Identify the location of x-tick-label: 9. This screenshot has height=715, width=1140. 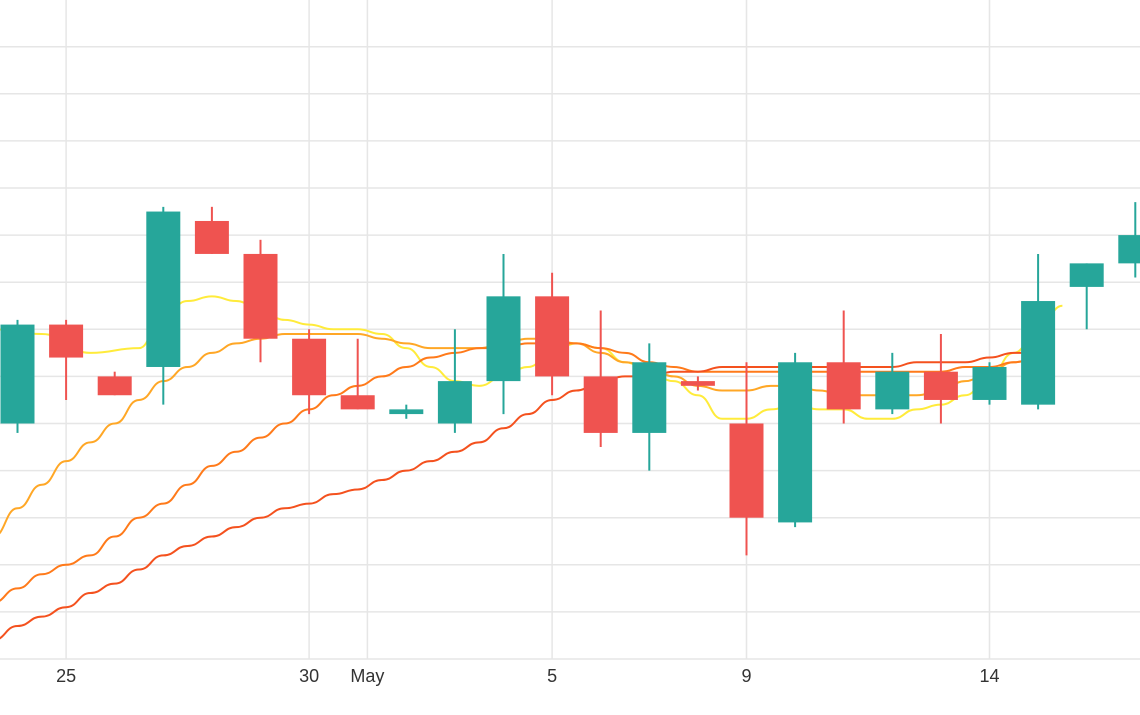
(746, 676).